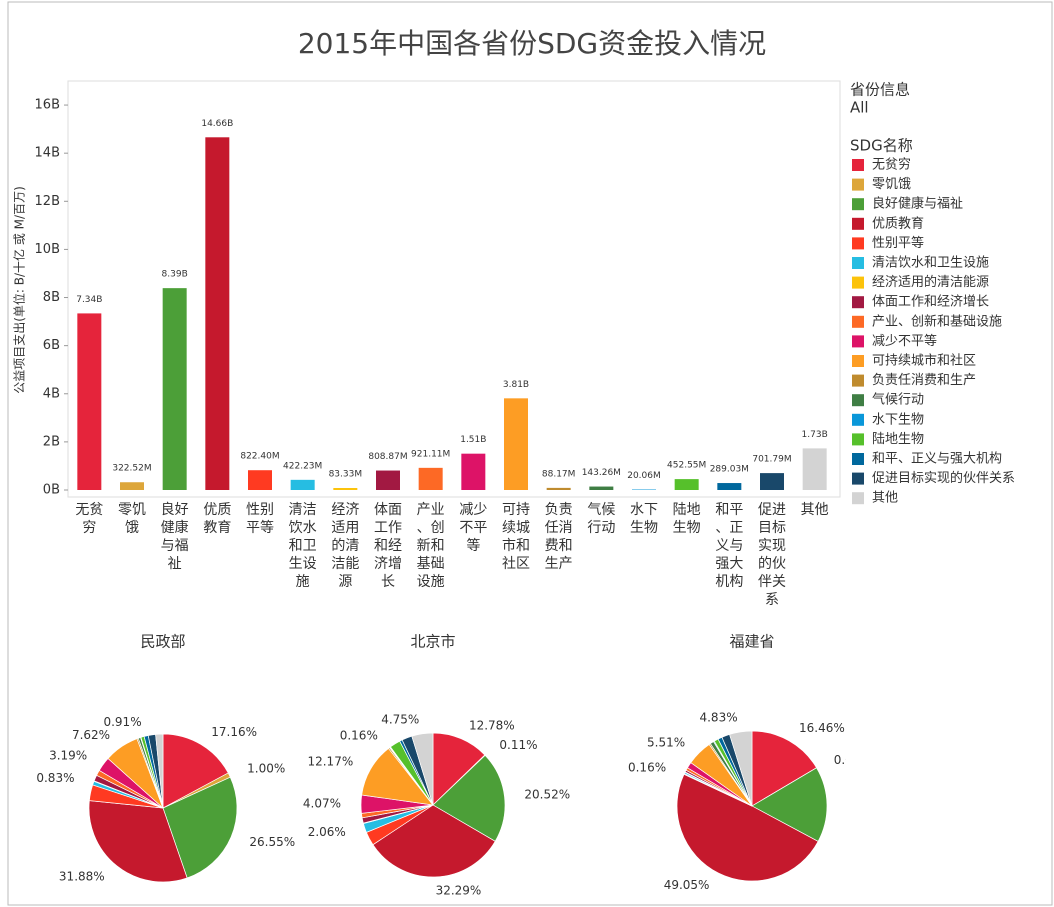 Image resolution: width=1054 pixels, height=907 pixels. I want to click on x-tick-label: 水下生物, so click(644, 519).